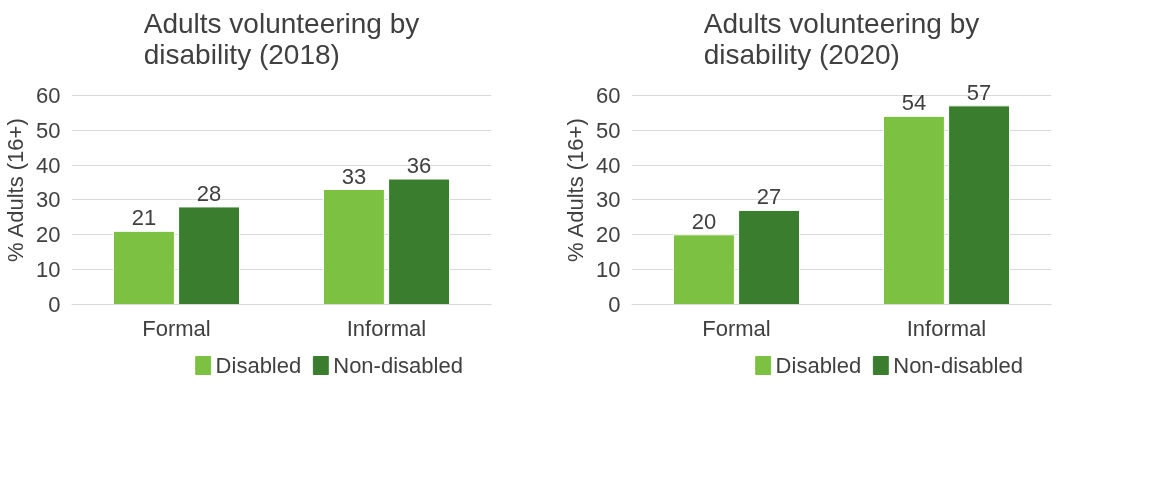 This screenshot has height=504, width=1152. What do you see at coordinates (769, 197) in the screenshot?
I see `data-label: 27` at bounding box center [769, 197].